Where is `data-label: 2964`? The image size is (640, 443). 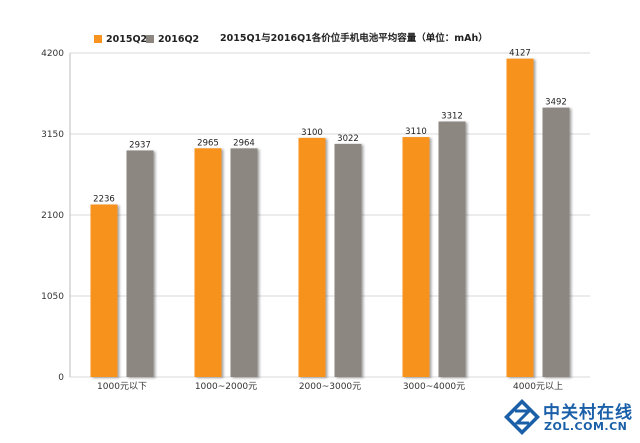 data-label: 2964 is located at coordinates (244, 143).